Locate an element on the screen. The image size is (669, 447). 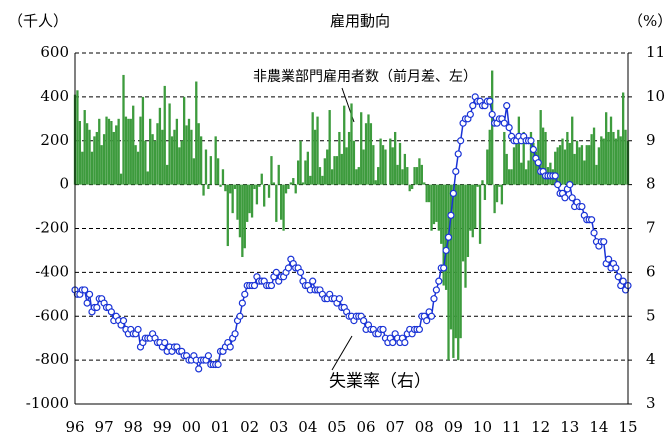
y-axis-label: （千人） is located at coordinates (38, 21).